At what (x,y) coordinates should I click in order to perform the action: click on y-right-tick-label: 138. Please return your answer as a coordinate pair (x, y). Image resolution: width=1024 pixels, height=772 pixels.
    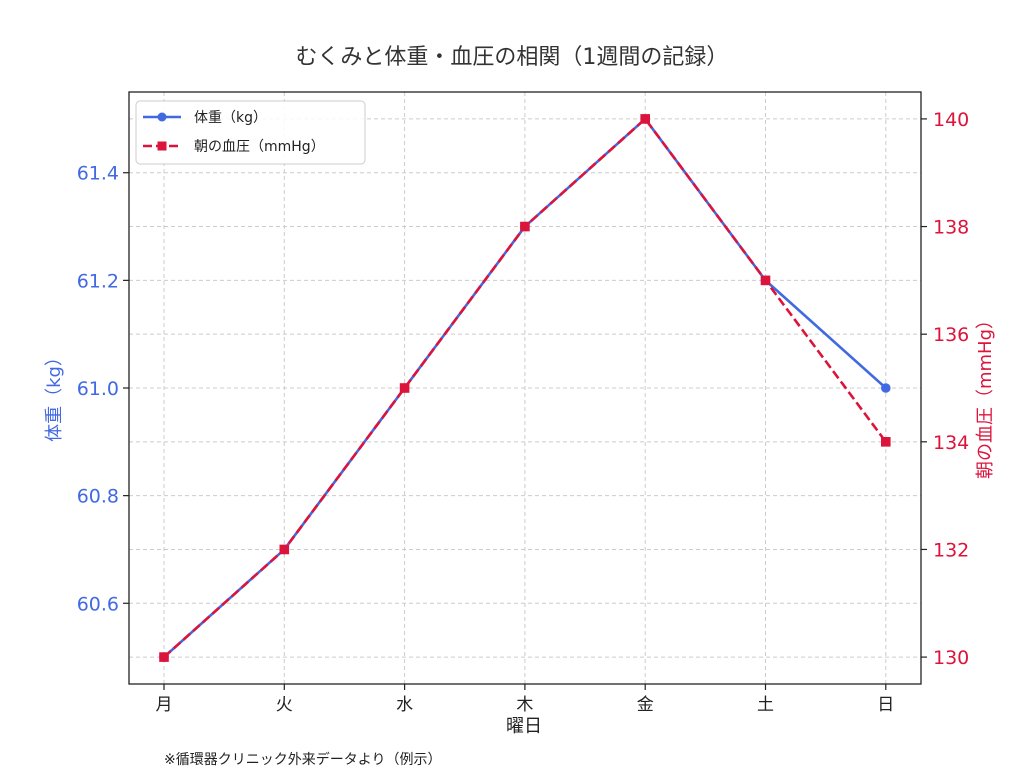
    Looking at the image, I should click on (951, 228).